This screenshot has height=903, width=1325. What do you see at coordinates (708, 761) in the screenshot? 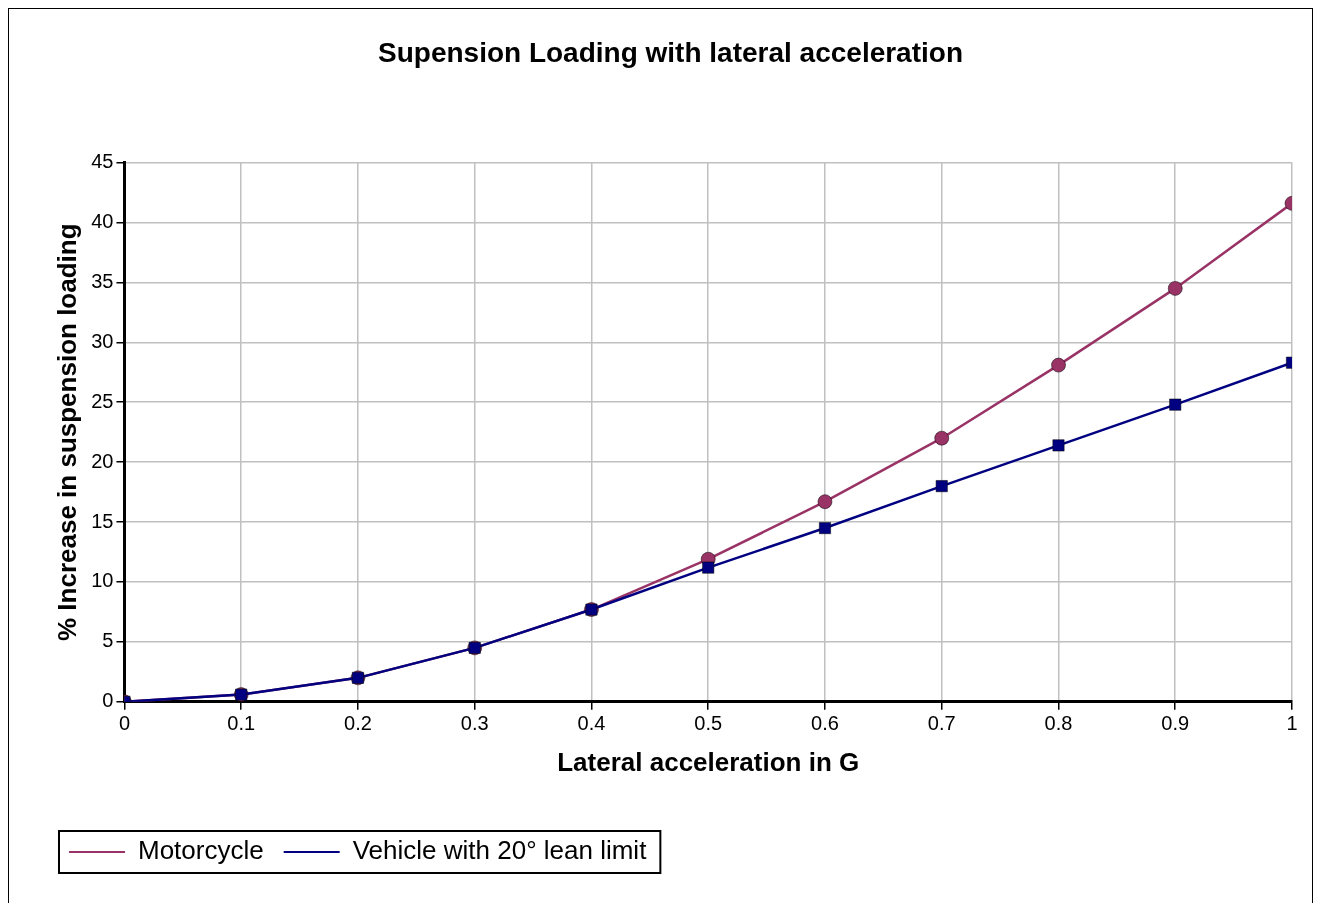
I see `x-axis-title: Lateral acceleration in G` at bounding box center [708, 761].